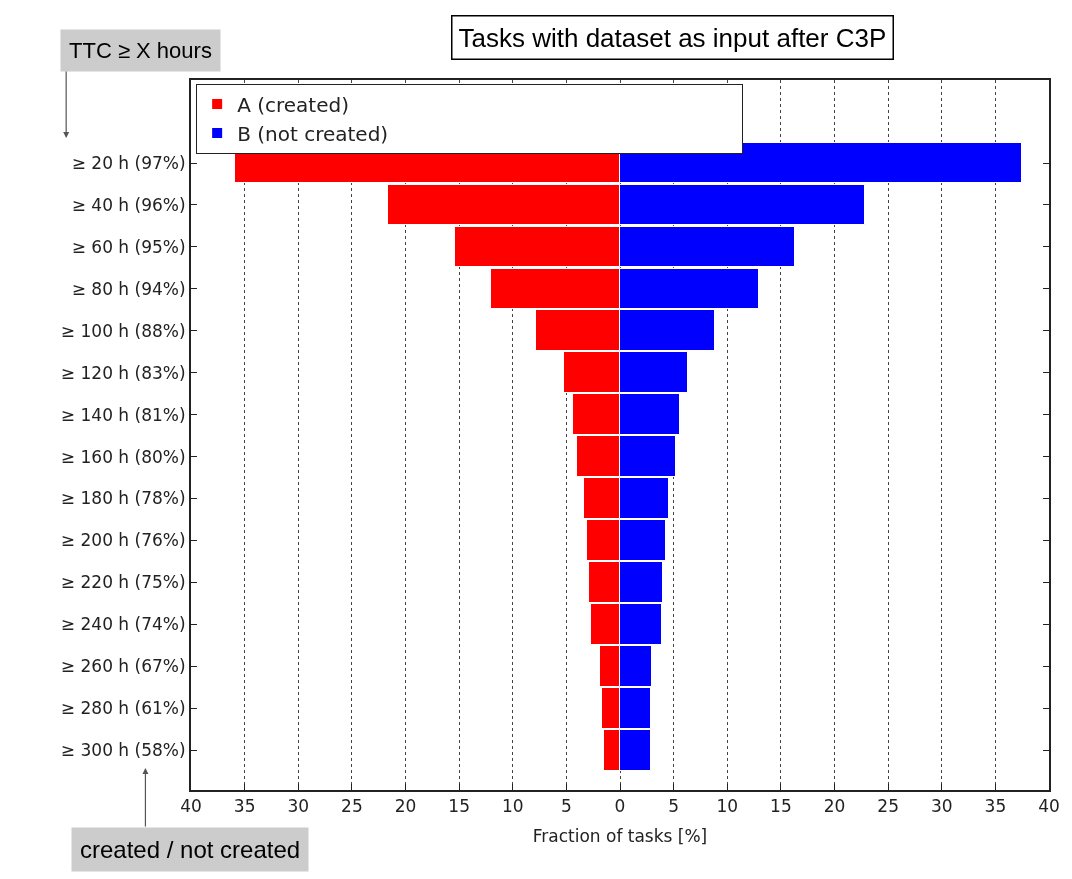 The height and width of the screenshot is (879, 1072). I want to click on text: TTC ≥ X hours, so click(140, 50).